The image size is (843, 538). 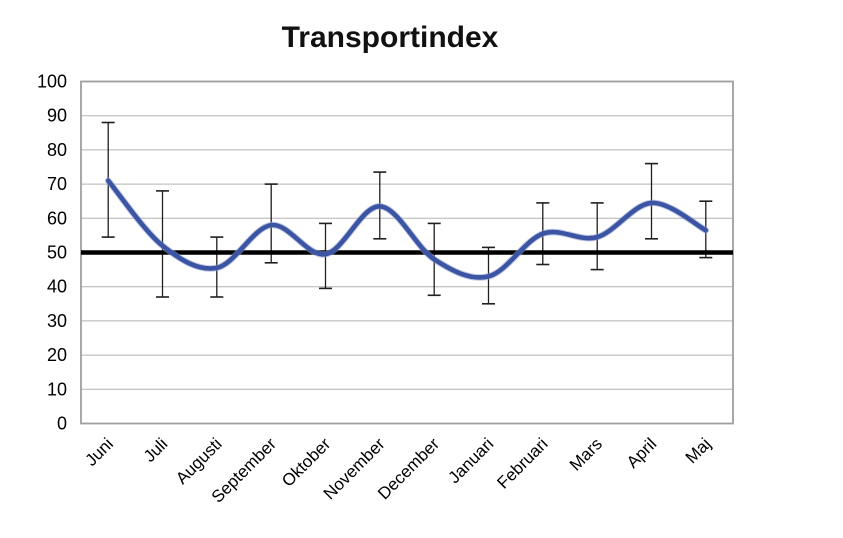 What do you see at coordinates (57, 253) in the screenshot?
I see `y-tick-label: 50` at bounding box center [57, 253].